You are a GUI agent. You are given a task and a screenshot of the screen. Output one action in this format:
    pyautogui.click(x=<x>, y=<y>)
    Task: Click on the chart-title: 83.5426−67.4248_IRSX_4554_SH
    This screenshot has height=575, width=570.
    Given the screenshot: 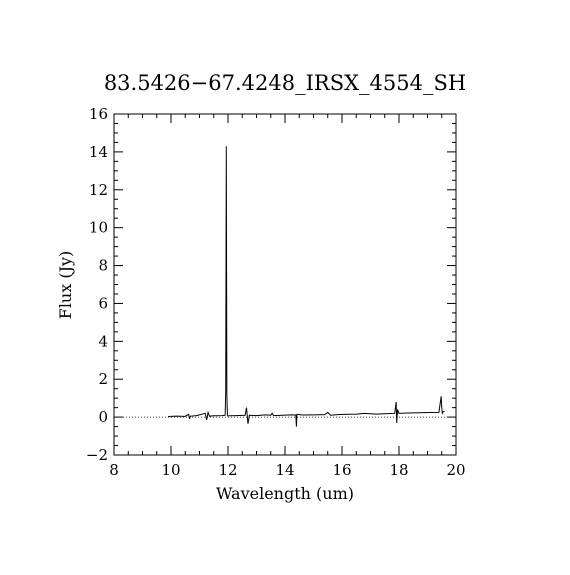 What is the action you would take?
    pyautogui.click(x=285, y=83)
    